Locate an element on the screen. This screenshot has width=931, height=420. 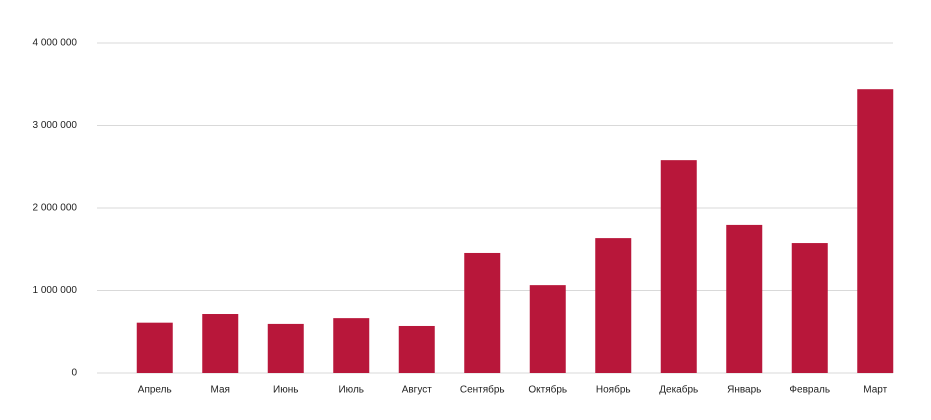
x-tick-label: Февраль is located at coordinates (809, 390).